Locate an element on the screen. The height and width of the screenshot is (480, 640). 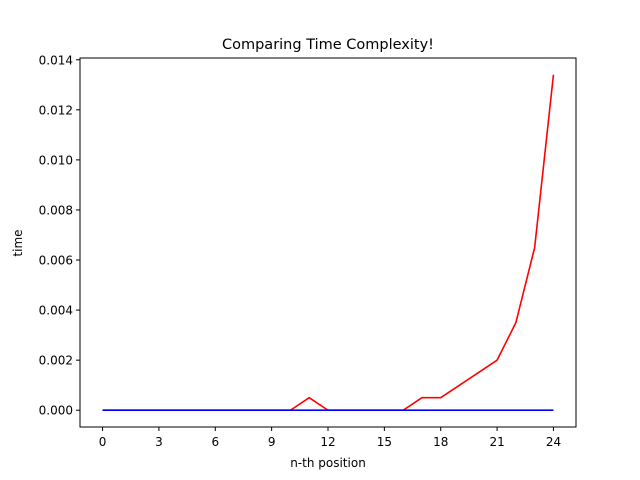
x-tick-label: 0 is located at coordinates (103, 442).